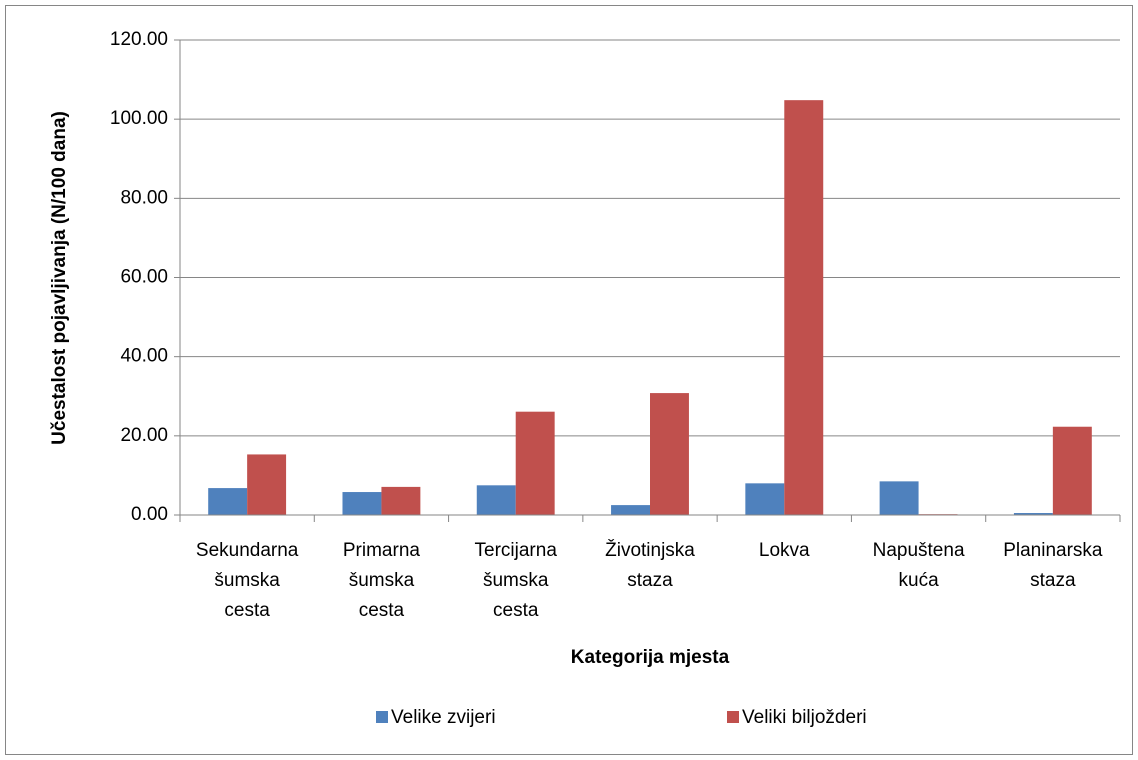 The image size is (1138, 760). I want to click on y-tick-label: 0.00, so click(149, 514).